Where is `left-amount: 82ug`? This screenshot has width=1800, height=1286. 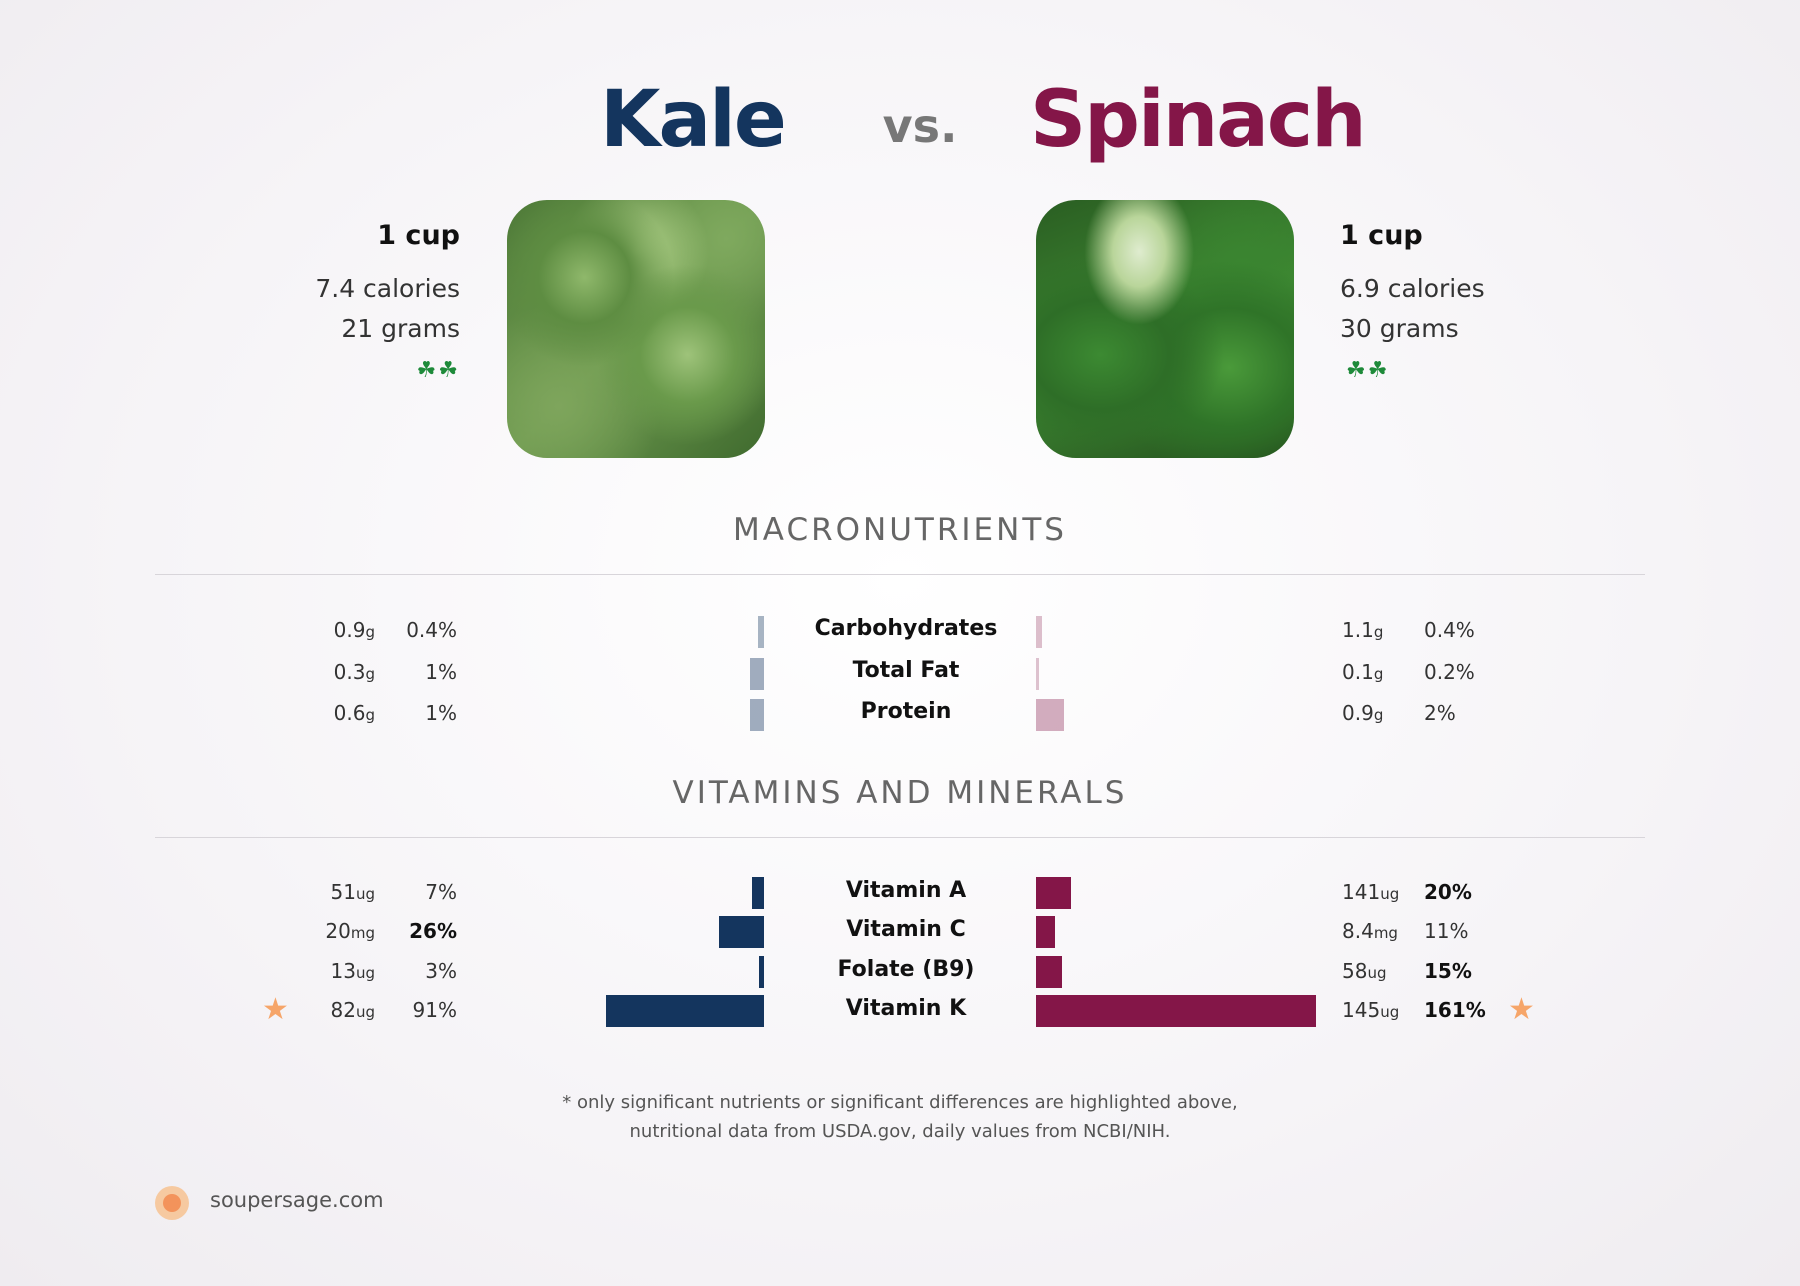 left-amount: 82ug is located at coordinates (332, 1010).